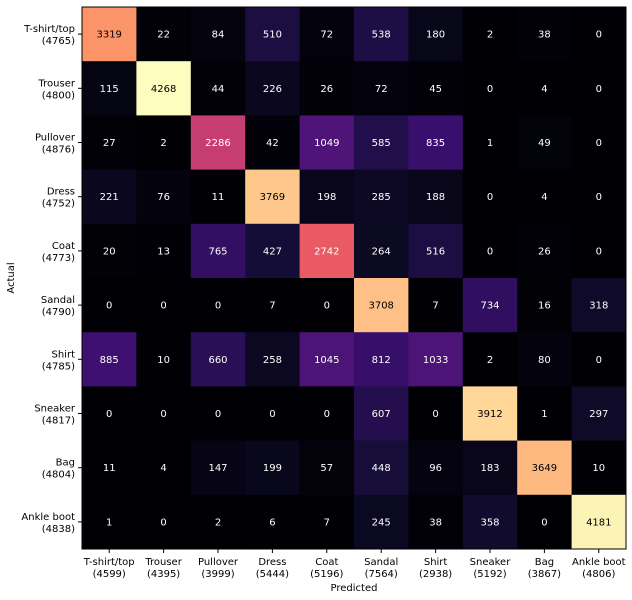  What do you see at coordinates (163, 468) in the screenshot?
I see `heatmap-cell-value-r8-c1: 4` at bounding box center [163, 468].